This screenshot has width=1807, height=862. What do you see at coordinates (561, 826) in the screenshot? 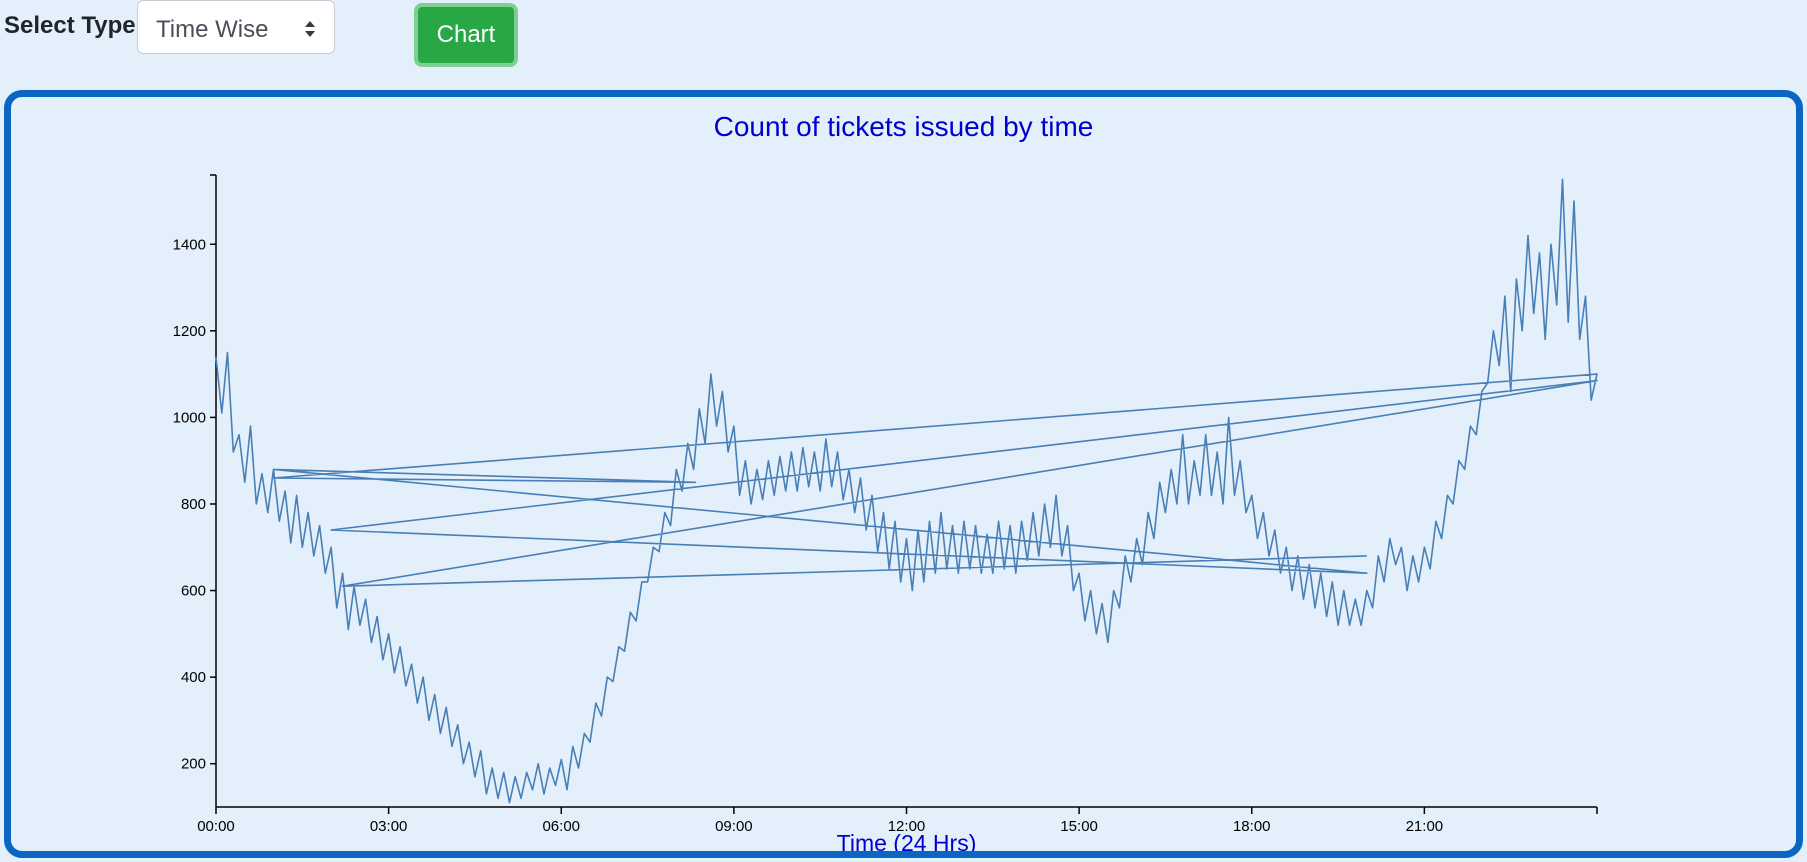
I see `x-tick-label: 06:00` at bounding box center [561, 826].